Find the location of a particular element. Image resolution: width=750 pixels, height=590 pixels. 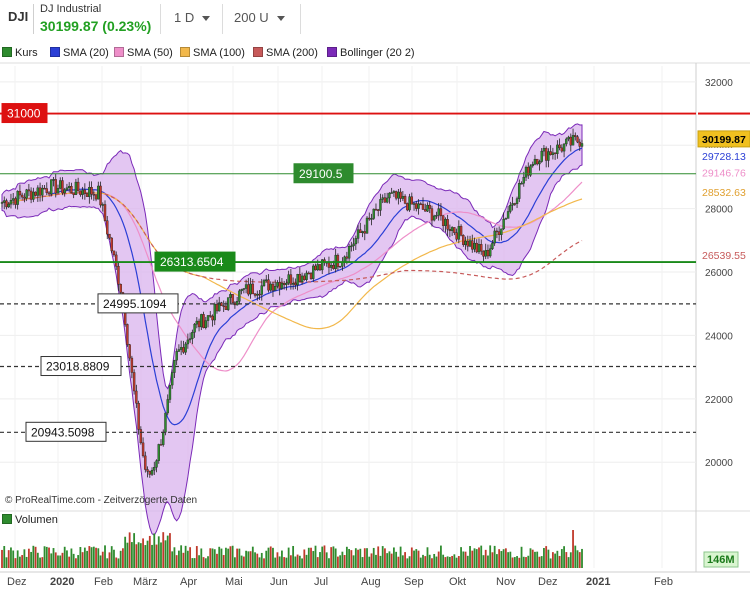

price-axis-value: 29146.76 is located at coordinates (724, 173).